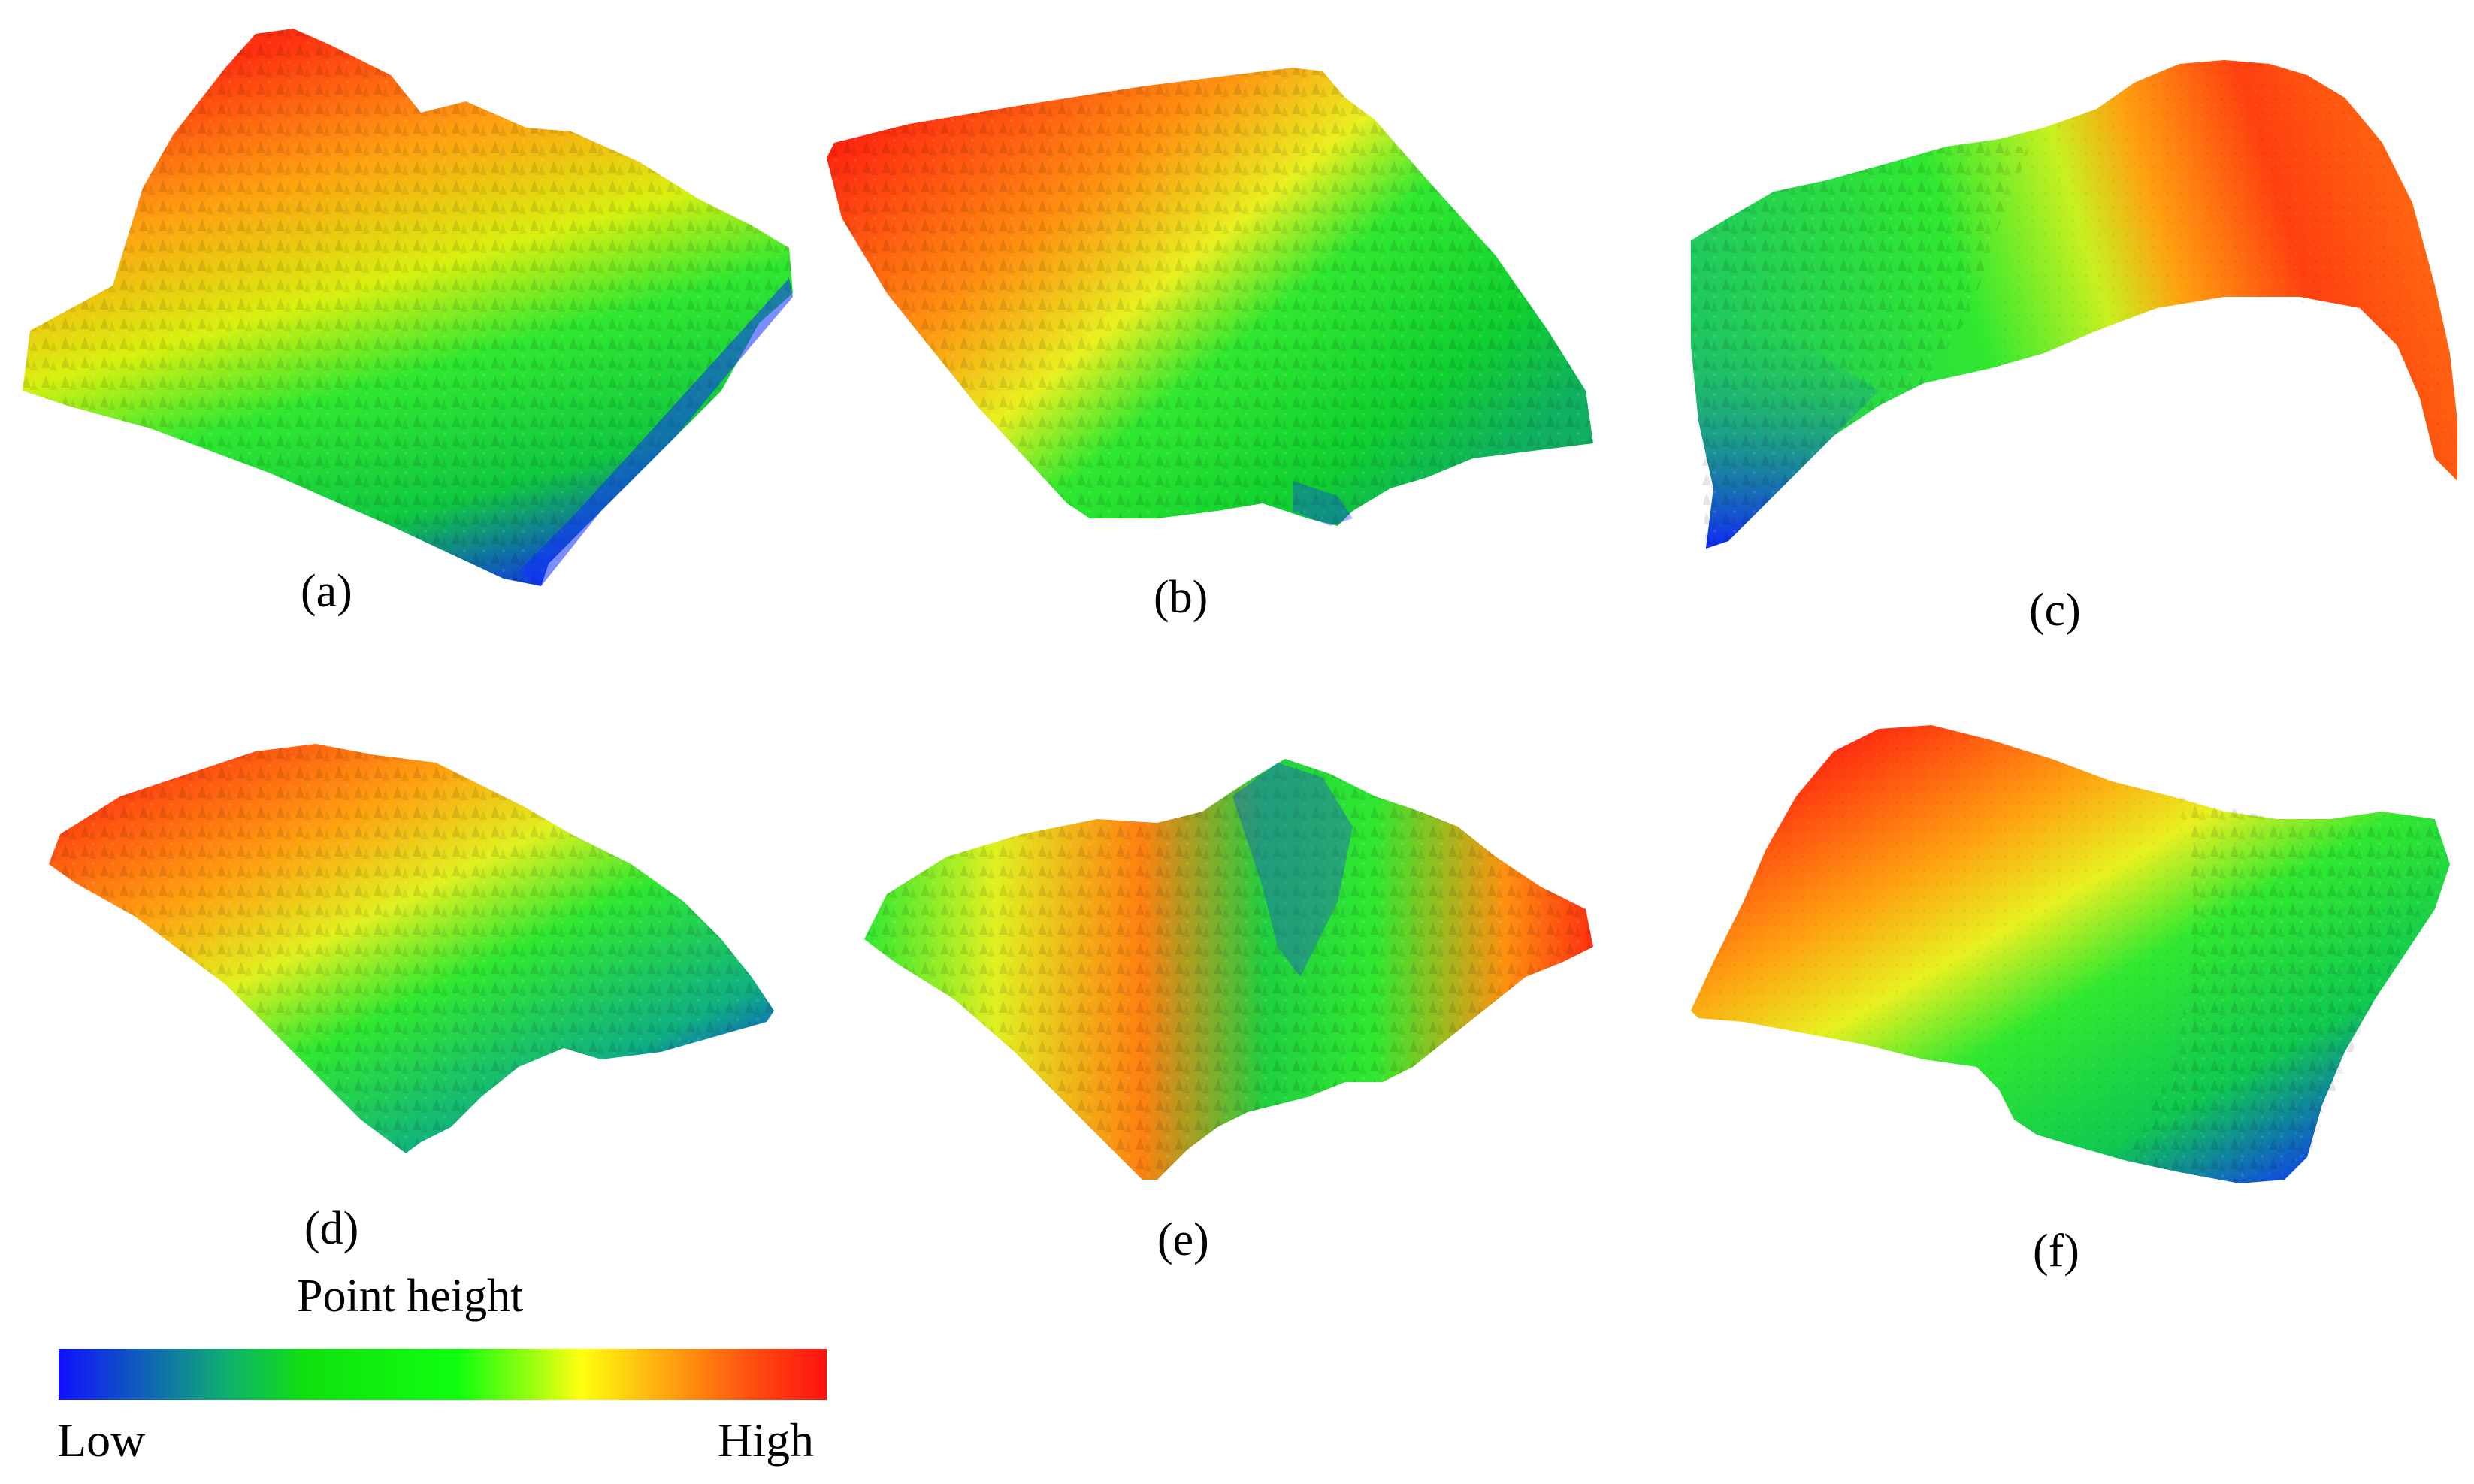 The image size is (2474, 1484). Describe the element at coordinates (411, 949) in the screenshot. I see `point-cloud-d` at that location.